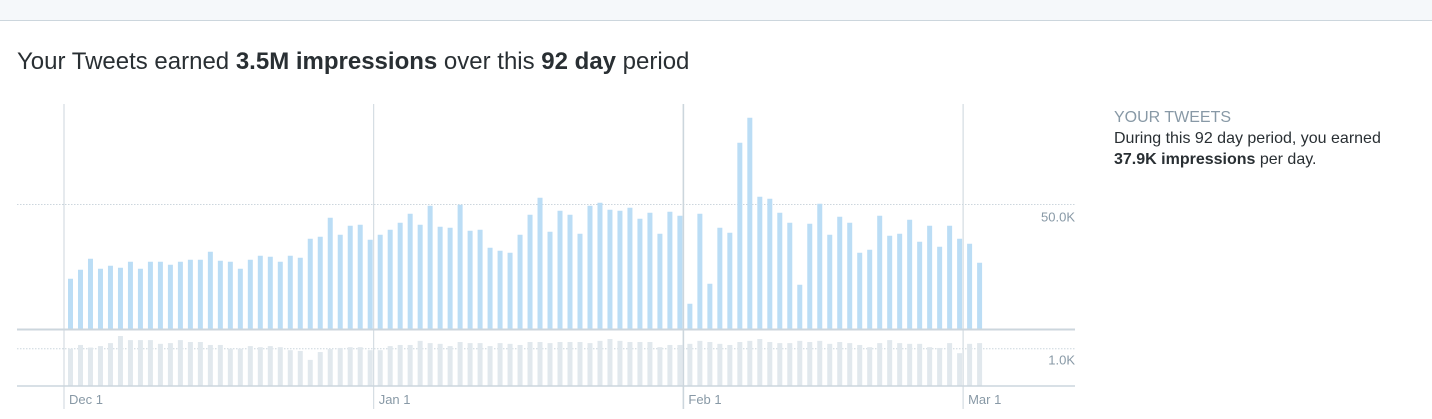 The width and height of the screenshot is (1432, 419). Describe the element at coordinates (716, 10) in the screenshot. I see `top-bar` at that location.